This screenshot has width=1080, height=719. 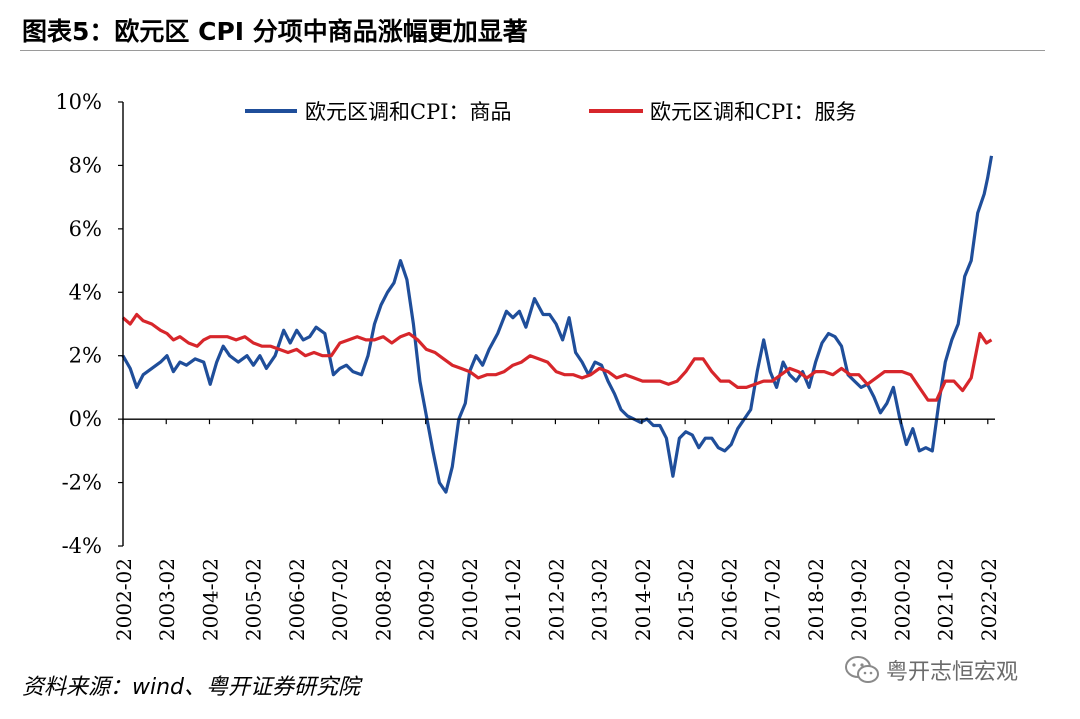 What do you see at coordinates (254, 599) in the screenshot?
I see `x-tick-label: 2005-02` at bounding box center [254, 599].